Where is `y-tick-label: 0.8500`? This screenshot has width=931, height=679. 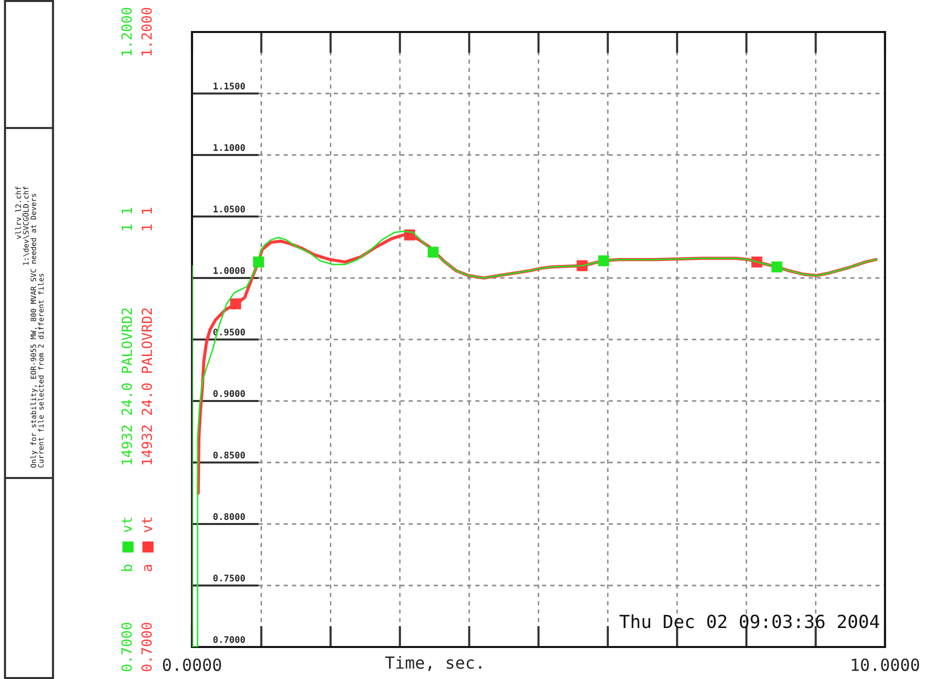
y-tick-label: 0.8500 is located at coordinates (229, 455).